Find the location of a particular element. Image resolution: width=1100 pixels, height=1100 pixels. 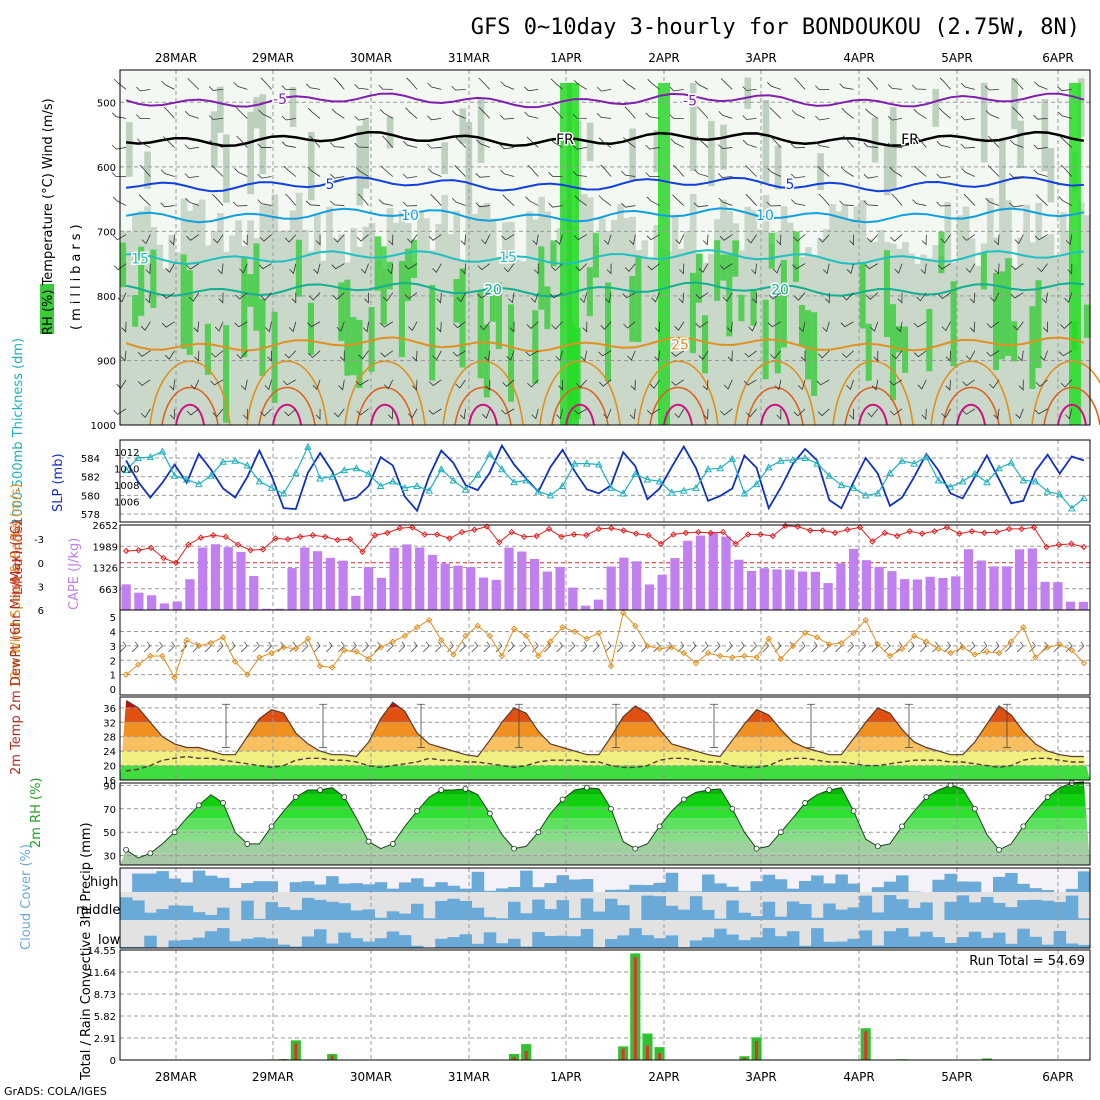

slp-tick-label: 1008 is located at coordinates (126, 486).